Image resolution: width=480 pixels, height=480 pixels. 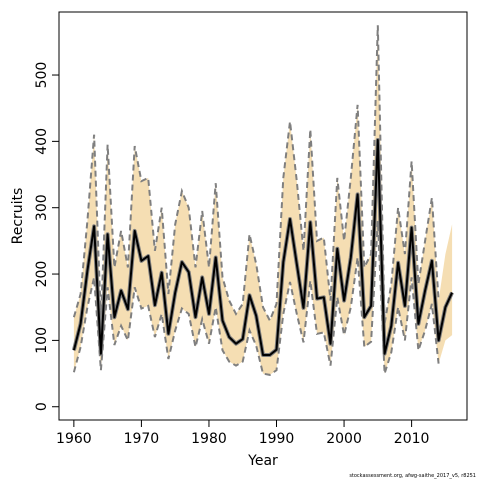 What do you see at coordinates (42, 274) in the screenshot?
I see `y-tick-label: 200` at bounding box center [42, 274].